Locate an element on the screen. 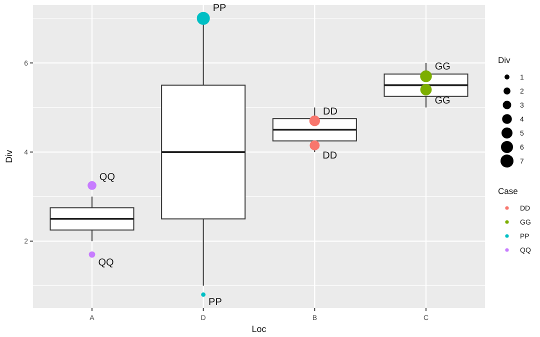  x-axis-title: Loc is located at coordinates (259, 329).